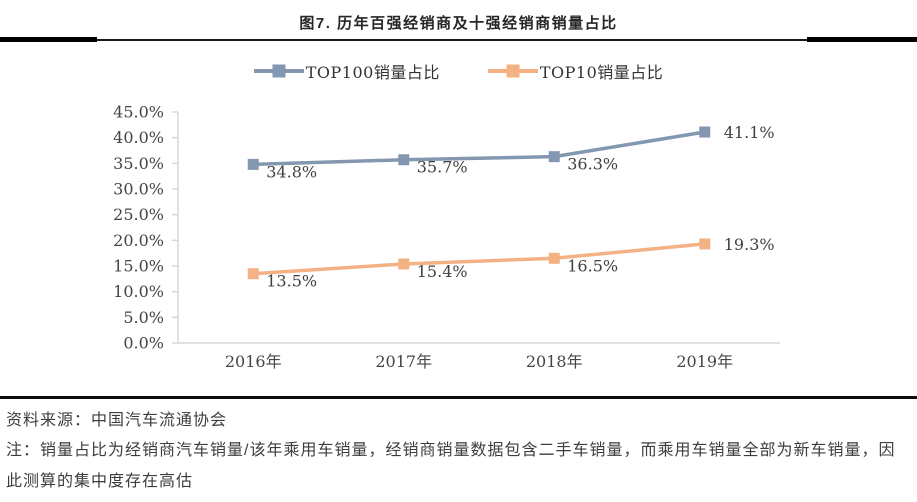 The image size is (917, 502). Describe the element at coordinates (458, 40) in the screenshot. I see `header-divider` at that location.